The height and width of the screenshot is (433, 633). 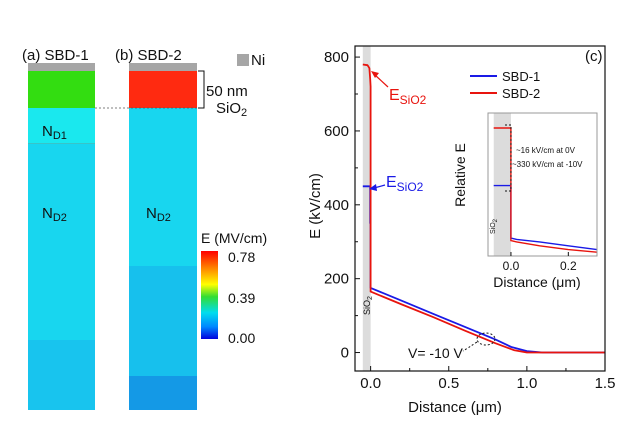 What do you see at coordinates (547, 164) in the screenshot?
I see `inset-note-10v: ~330 kV/cm at -10V` at bounding box center [547, 164].